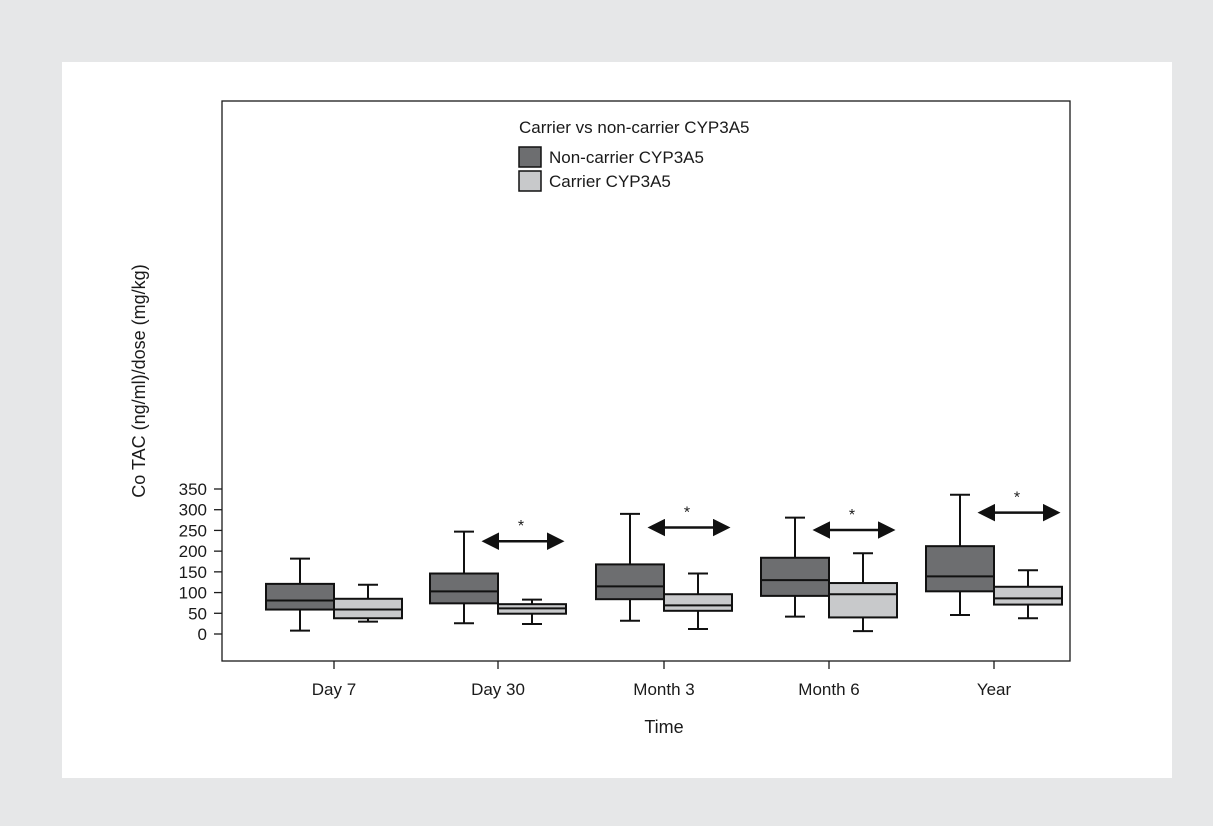 This screenshot has height=826, width=1213. What do you see at coordinates (530, 181) in the screenshot?
I see `legend-swatch-carrier` at bounding box center [530, 181].